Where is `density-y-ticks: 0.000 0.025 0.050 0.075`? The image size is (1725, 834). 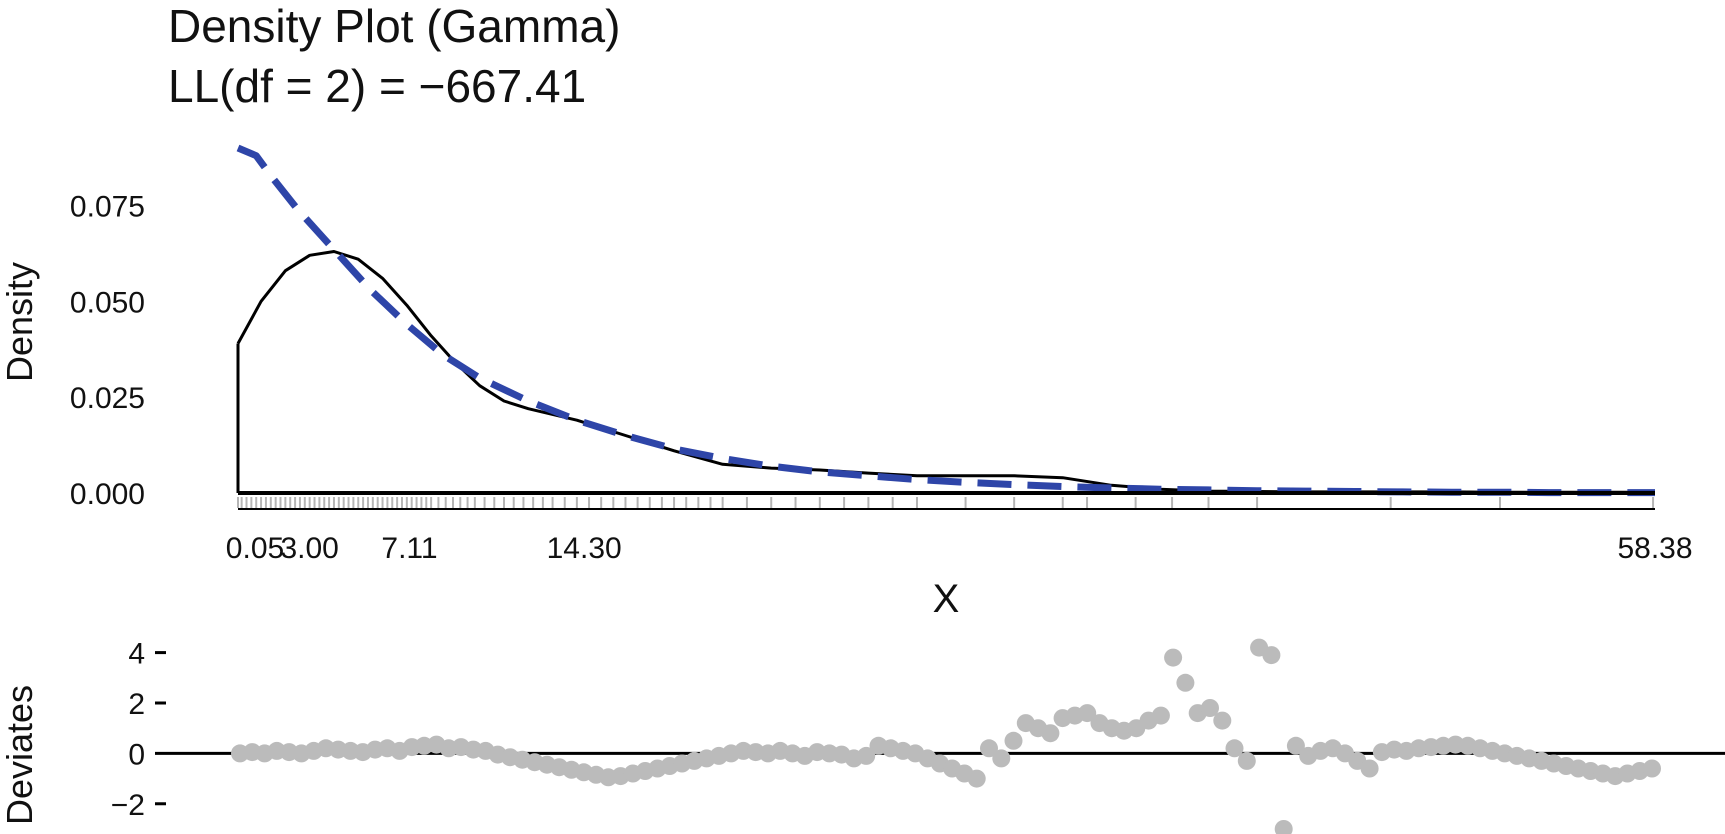 density-y-ticks: 0.000 0.025 0.050 0.075 is located at coordinates (107, 351).